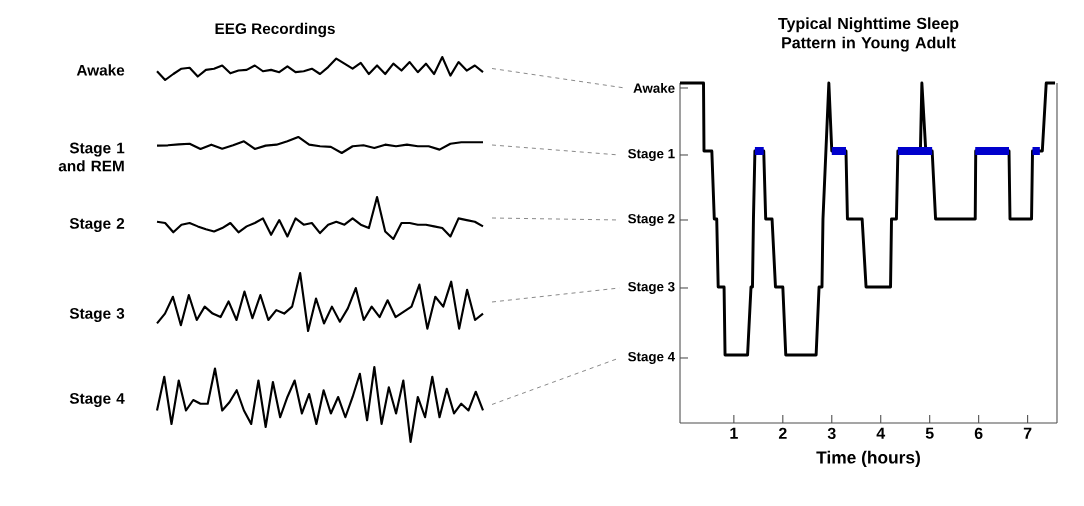  What do you see at coordinates (97, 225) in the screenshot?
I see `y-axis-title: Stage 2` at bounding box center [97, 225].